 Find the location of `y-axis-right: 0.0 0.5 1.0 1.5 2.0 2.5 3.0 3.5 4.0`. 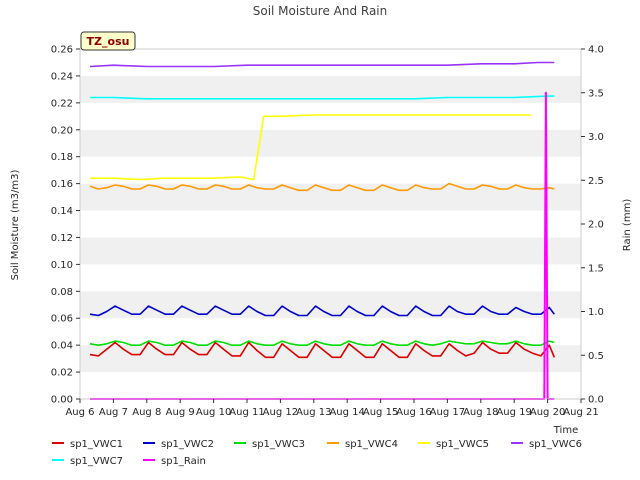

y-axis-right: 0.0 0.5 1.0 1.5 2.0 2.5 3.0 3.5 4.0 is located at coordinates (592, 225).